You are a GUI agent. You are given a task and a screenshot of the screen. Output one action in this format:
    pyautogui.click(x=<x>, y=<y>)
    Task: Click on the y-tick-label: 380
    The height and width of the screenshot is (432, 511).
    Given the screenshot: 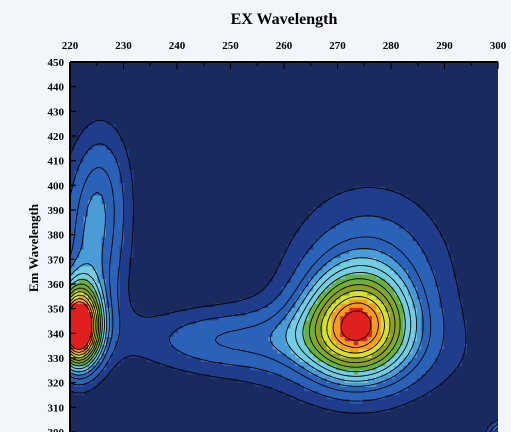 What is the action you would take?
    pyautogui.click(x=56, y=236)
    